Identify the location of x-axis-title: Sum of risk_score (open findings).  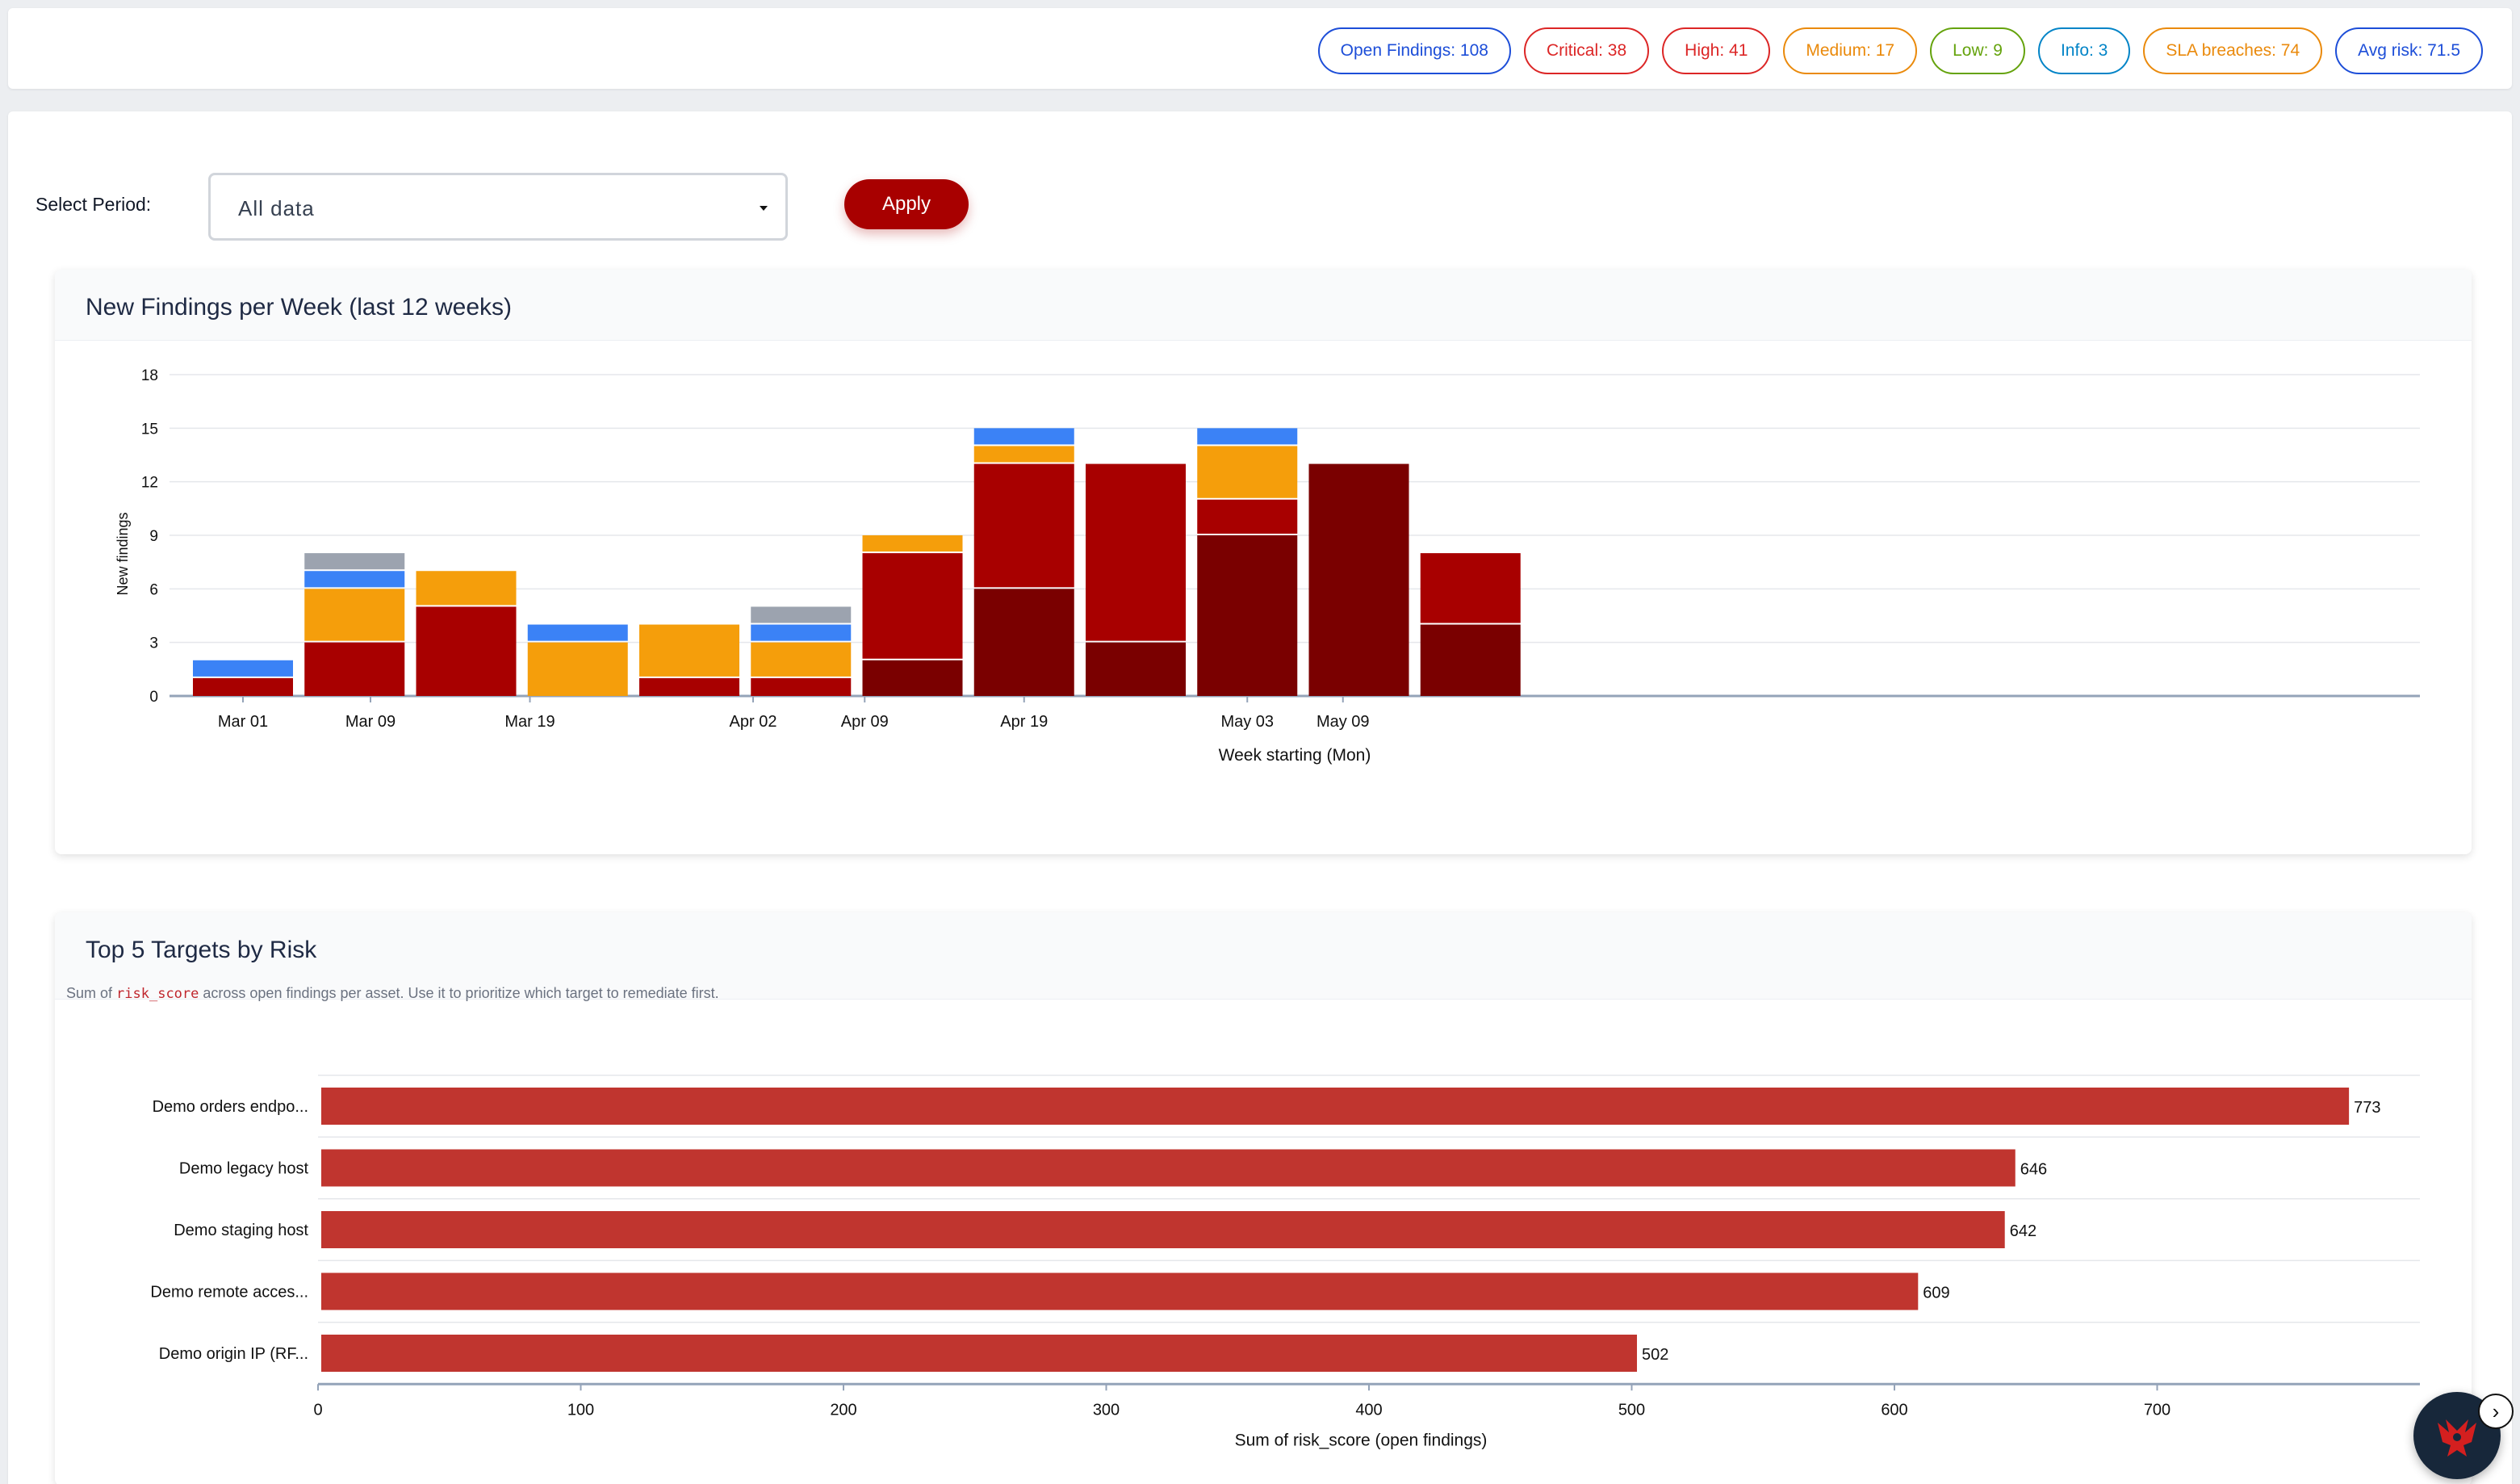
(1361, 1440).